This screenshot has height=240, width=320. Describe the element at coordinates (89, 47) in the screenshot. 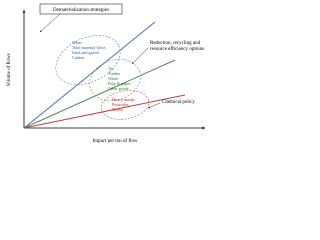

I see `group-item: Total material flows` at that location.